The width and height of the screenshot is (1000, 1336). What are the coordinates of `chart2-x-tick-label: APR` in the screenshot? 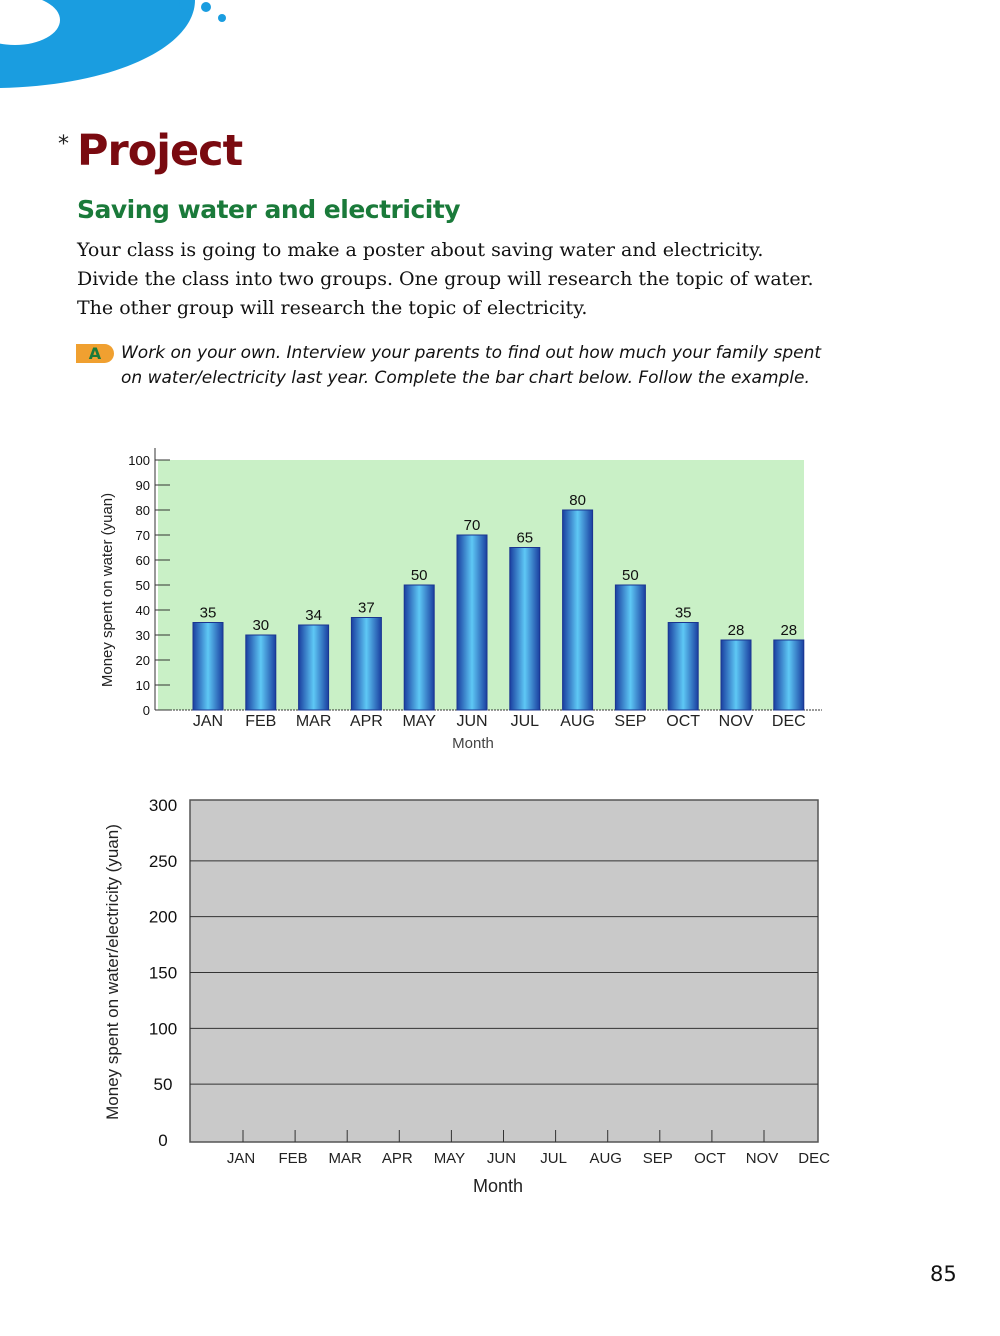 It's located at (397, 1158).